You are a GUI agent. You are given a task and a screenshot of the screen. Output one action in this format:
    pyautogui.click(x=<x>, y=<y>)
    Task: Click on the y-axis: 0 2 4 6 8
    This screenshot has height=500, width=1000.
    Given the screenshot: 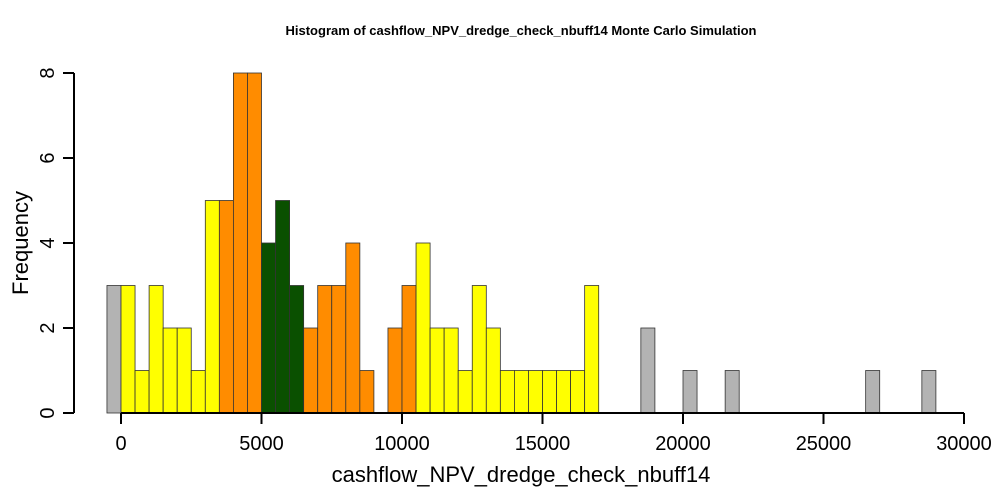 What is the action you would take?
    pyautogui.click(x=56, y=243)
    